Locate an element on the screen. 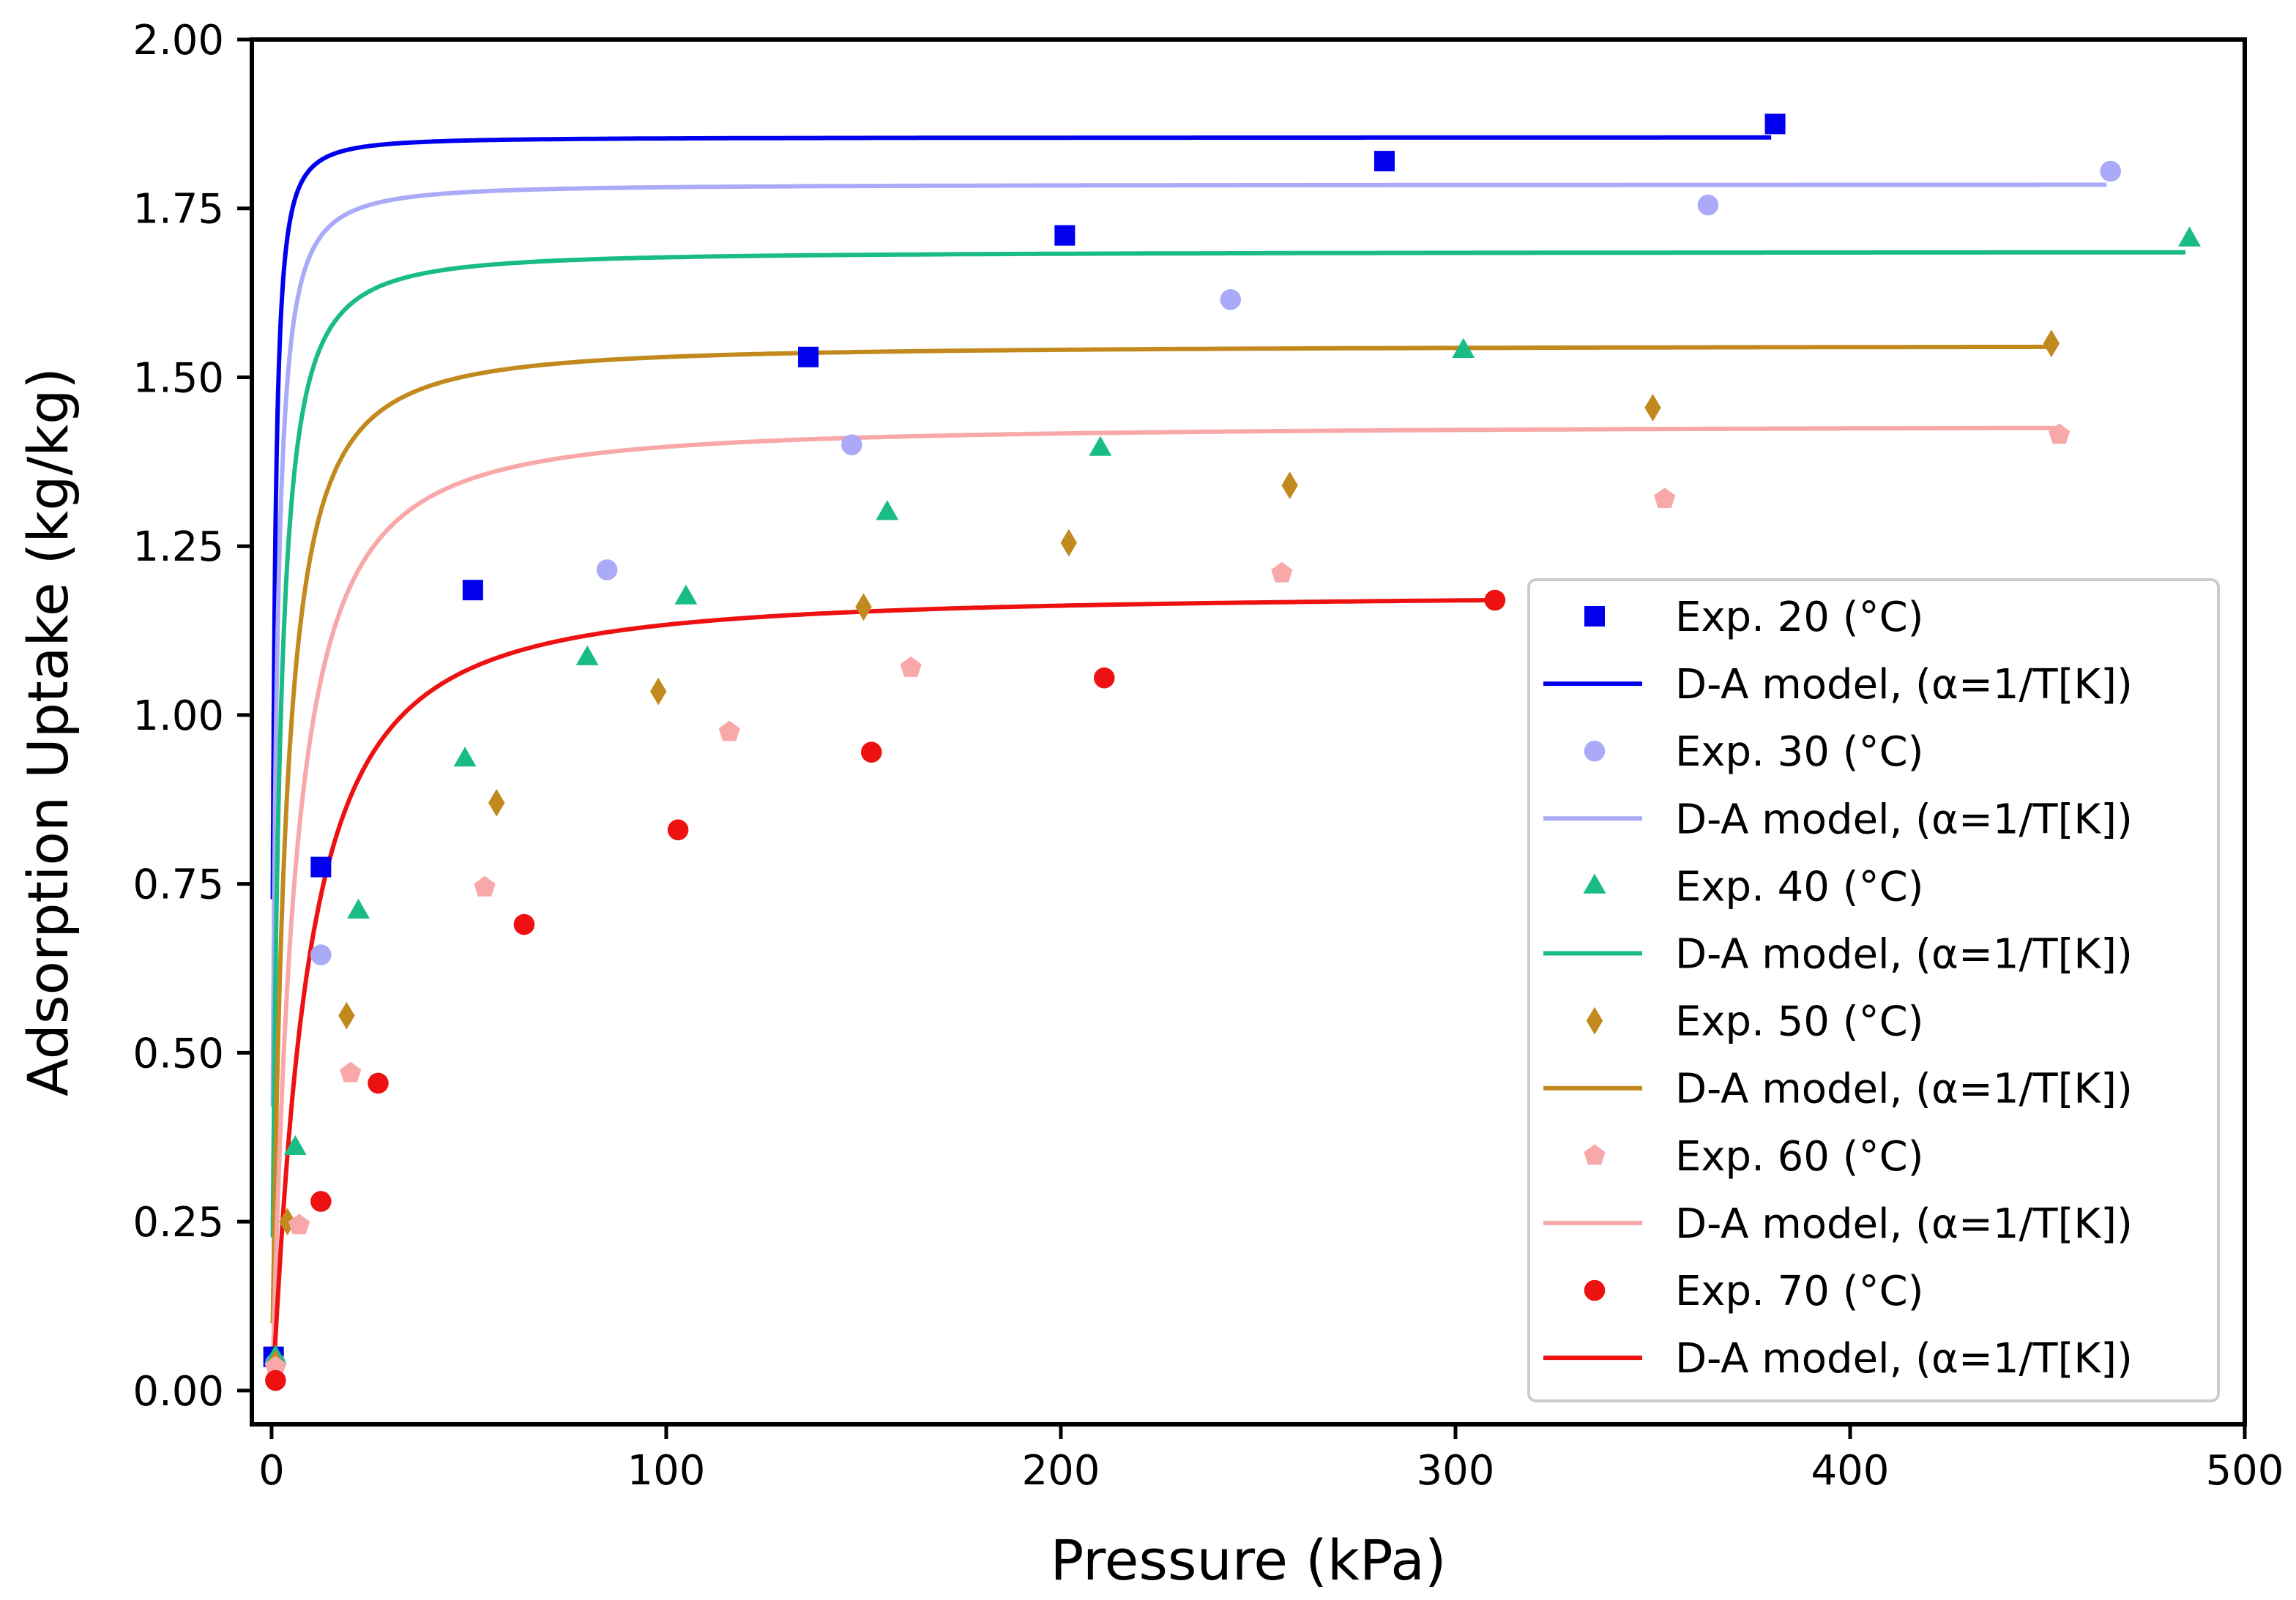 The height and width of the screenshot is (1600, 2296). legend-label-10: Exp. 70 (°C) is located at coordinates (1799, 1291).